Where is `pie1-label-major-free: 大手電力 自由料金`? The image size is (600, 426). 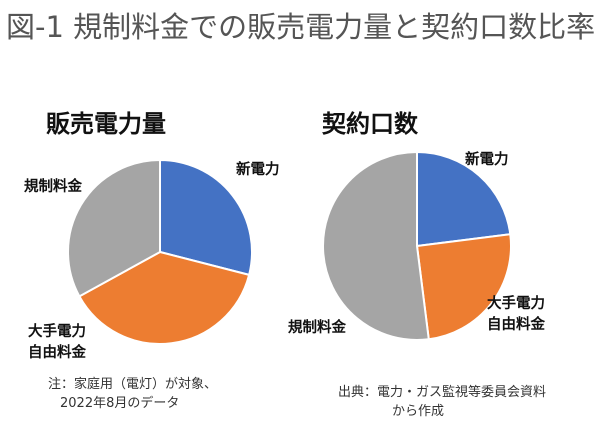
pie1-label-major-free: 大手電力 自由料金 is located at coordinates (57, 343).